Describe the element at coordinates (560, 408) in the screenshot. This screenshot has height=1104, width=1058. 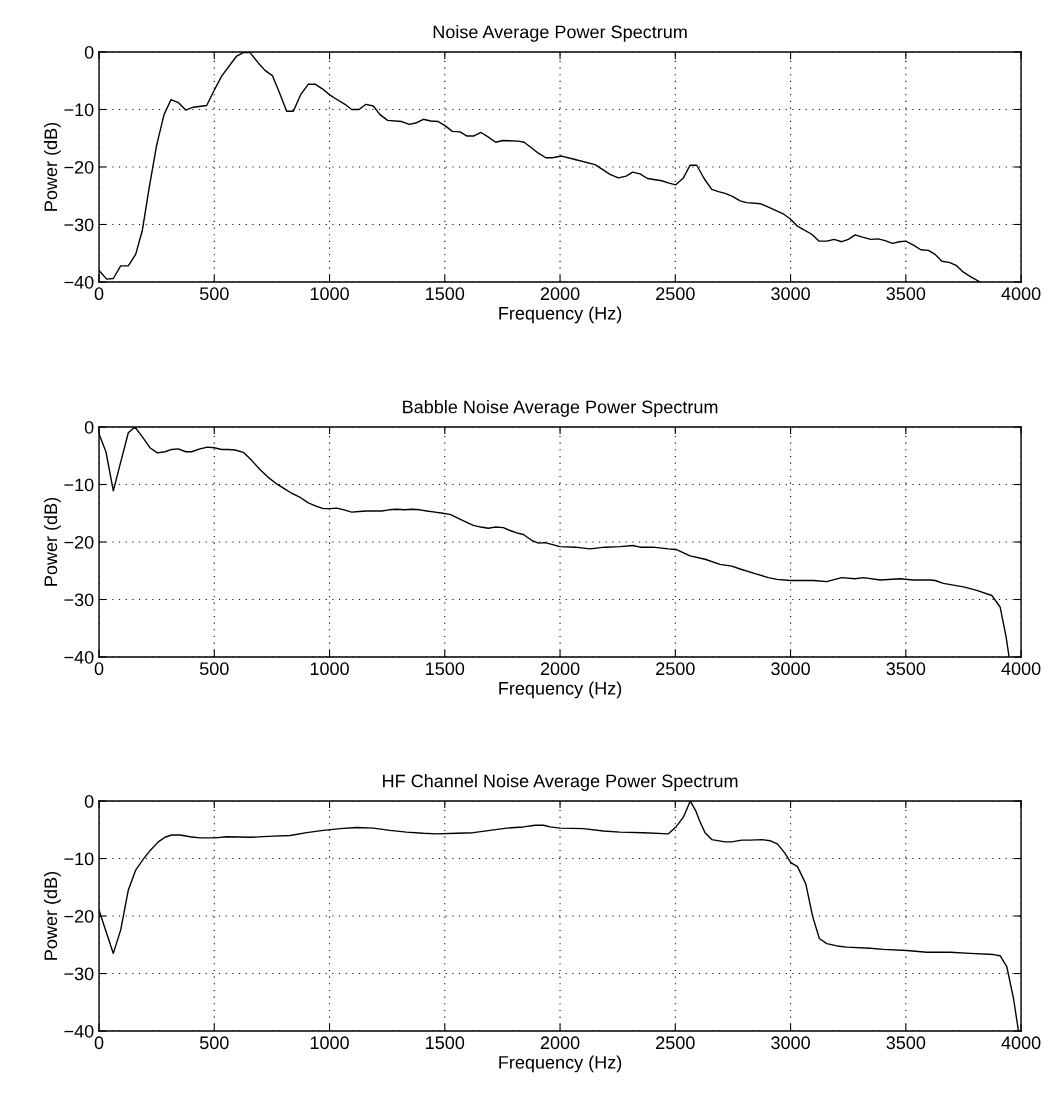
I see `chart-title: Babble Noise Average Power Spectrum` at that location.